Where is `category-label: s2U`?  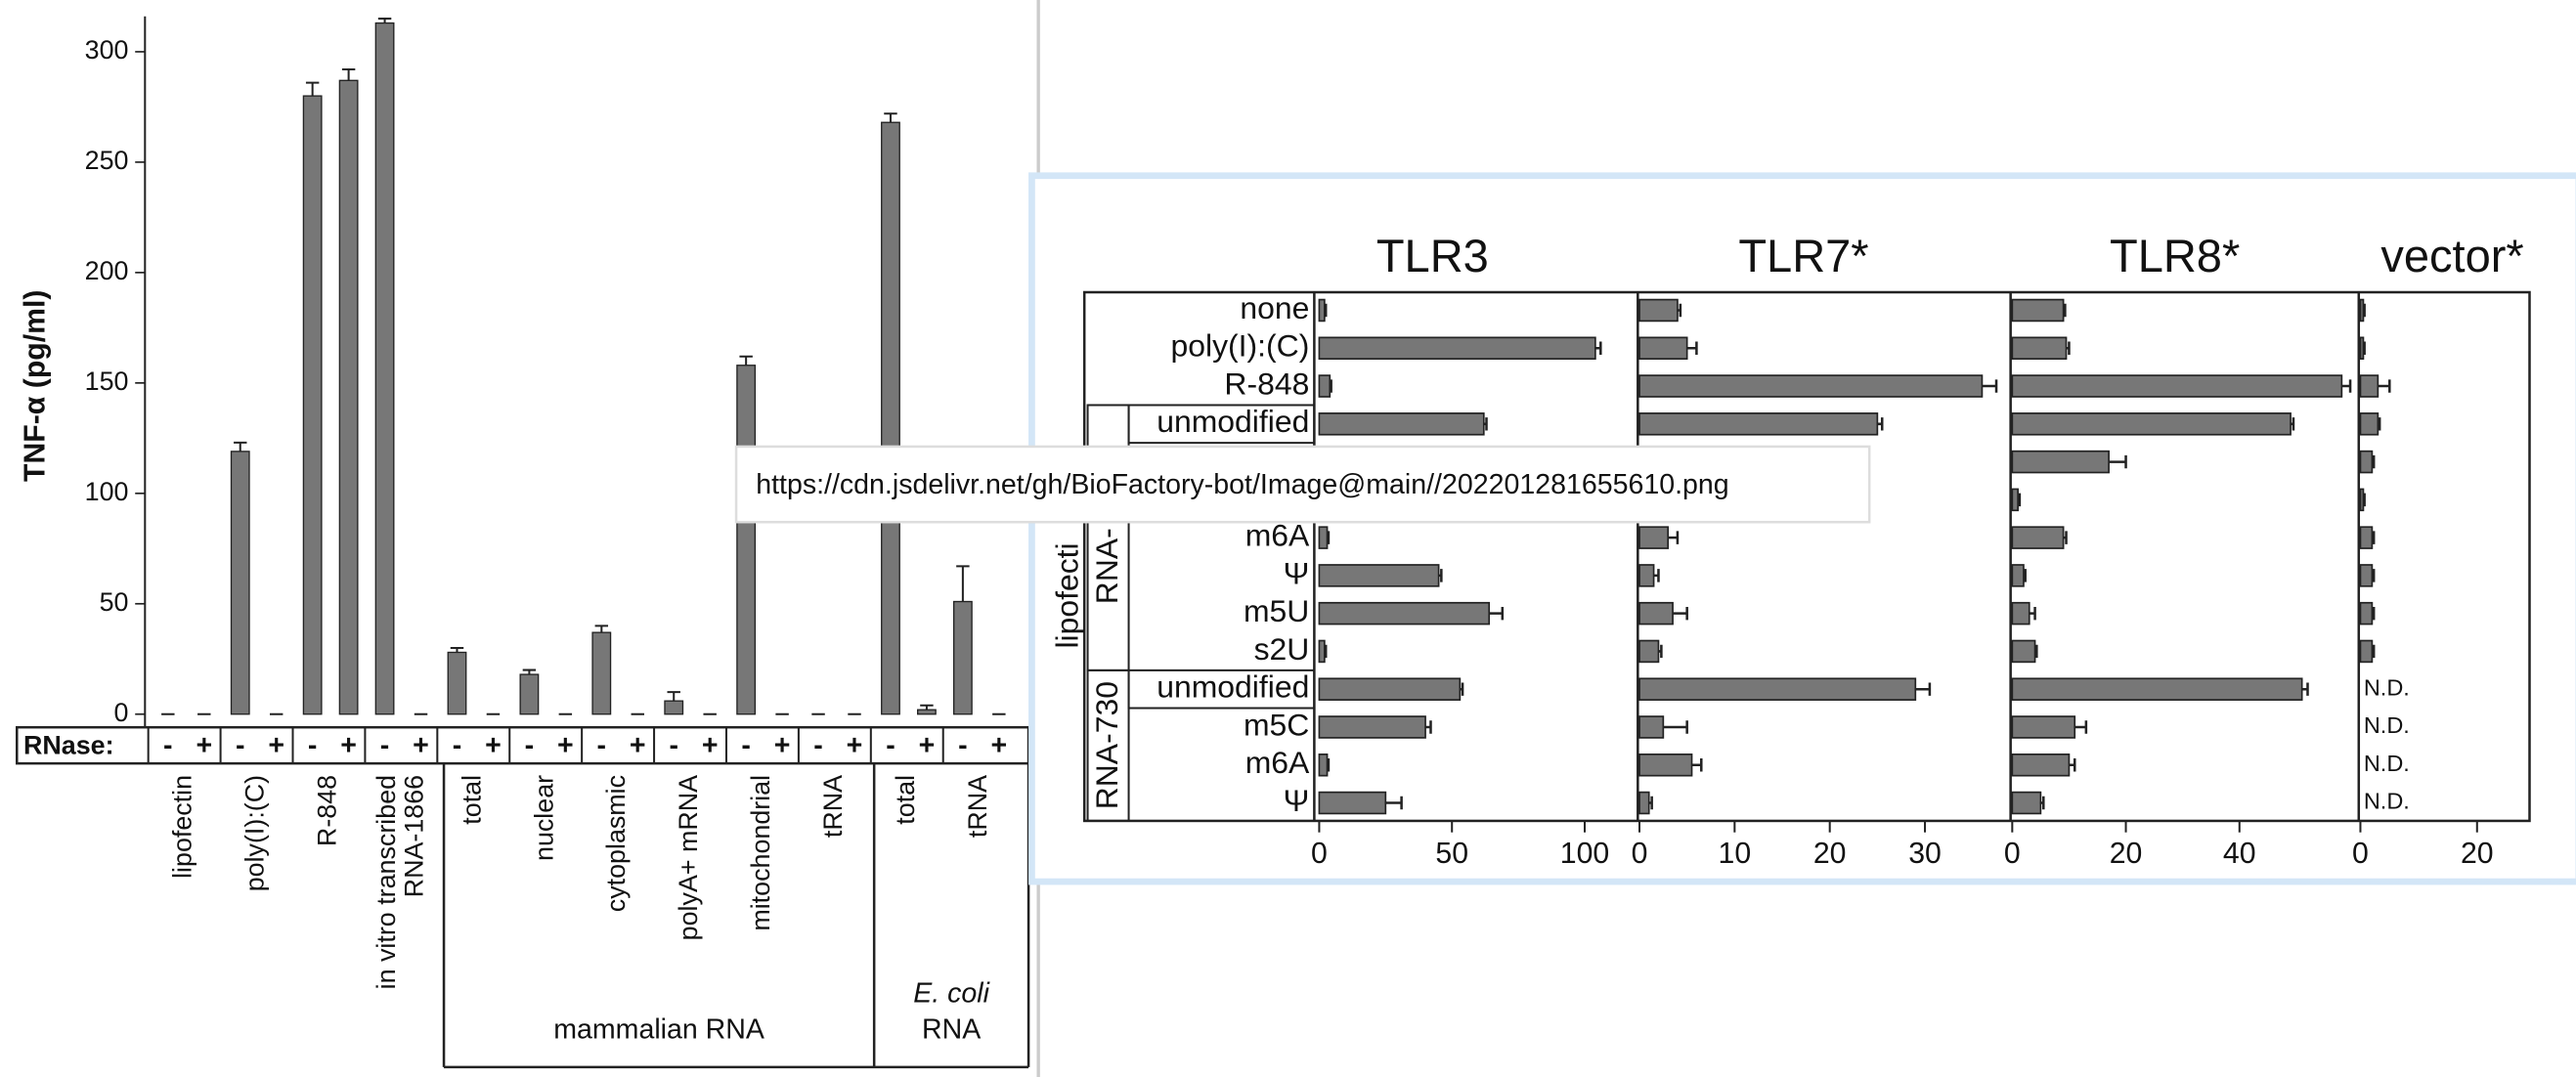 category-label: s2U is located at coordinates (1282, 649).